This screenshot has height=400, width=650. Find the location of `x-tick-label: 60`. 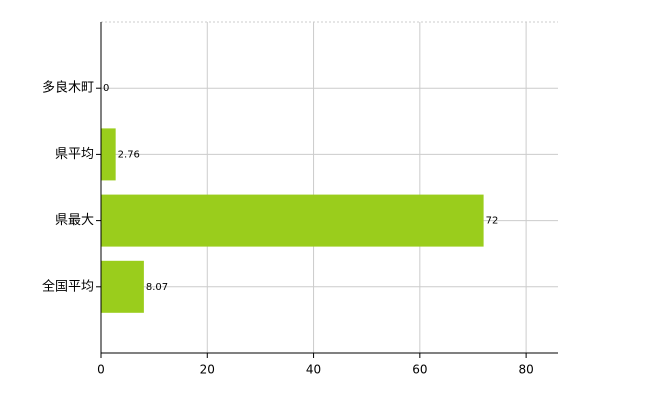

x-tick-label: 60 is located at coordinates (419, 370).